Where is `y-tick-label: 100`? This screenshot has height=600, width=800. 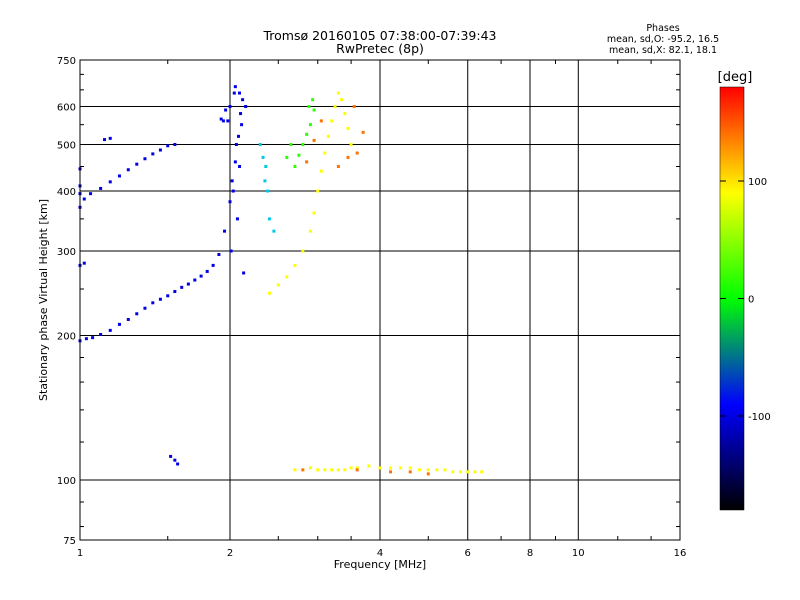
y-tick-label: 100 is located at coordinates (66, 481).